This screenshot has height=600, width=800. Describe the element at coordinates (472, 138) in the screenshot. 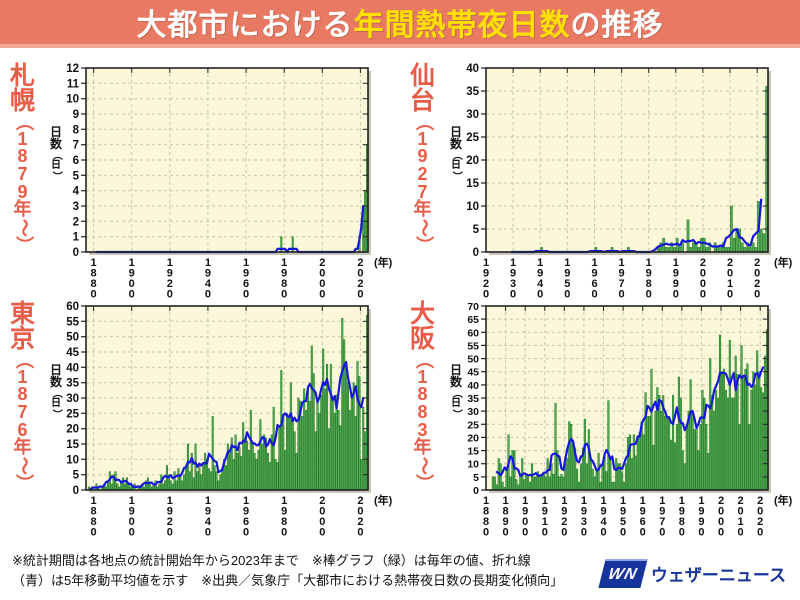

I see `svg-text: 25` at that location.